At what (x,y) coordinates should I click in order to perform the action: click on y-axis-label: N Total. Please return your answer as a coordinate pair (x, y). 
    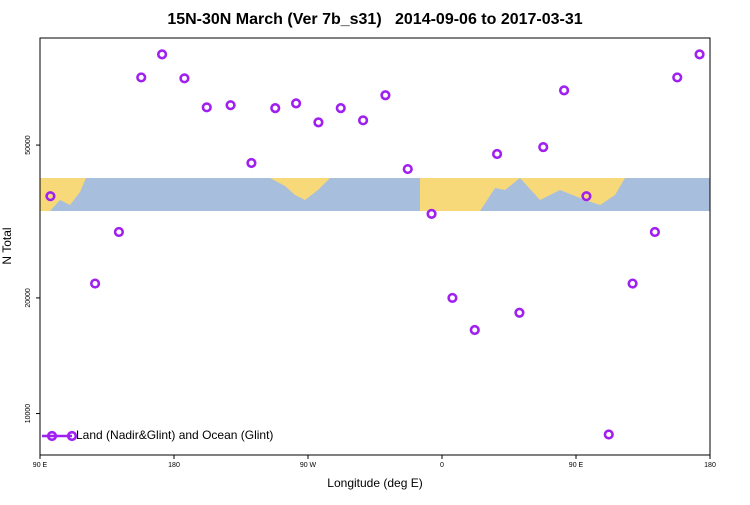
    Looking at the image, I should click on (7, 245).